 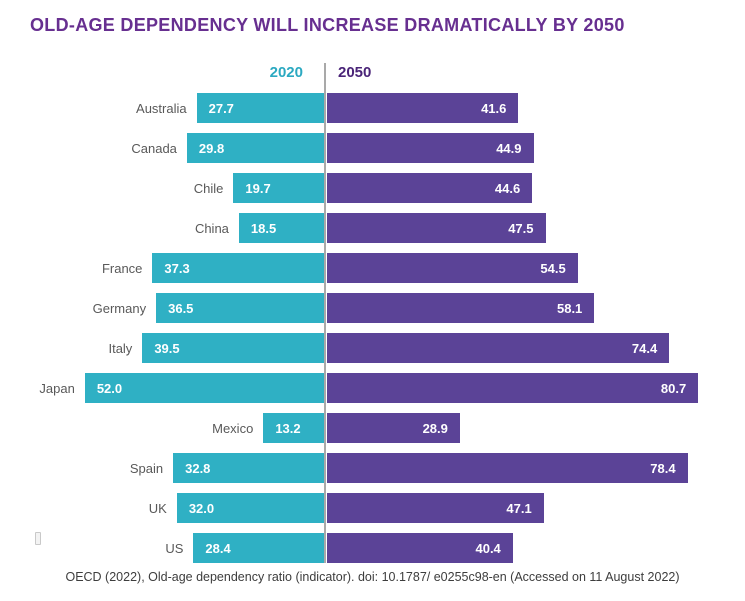 What do you see at coordinates (221, 108) in the screenshot?
I see `bar-2020-value: 27.7` at bounding box center [221, 108].